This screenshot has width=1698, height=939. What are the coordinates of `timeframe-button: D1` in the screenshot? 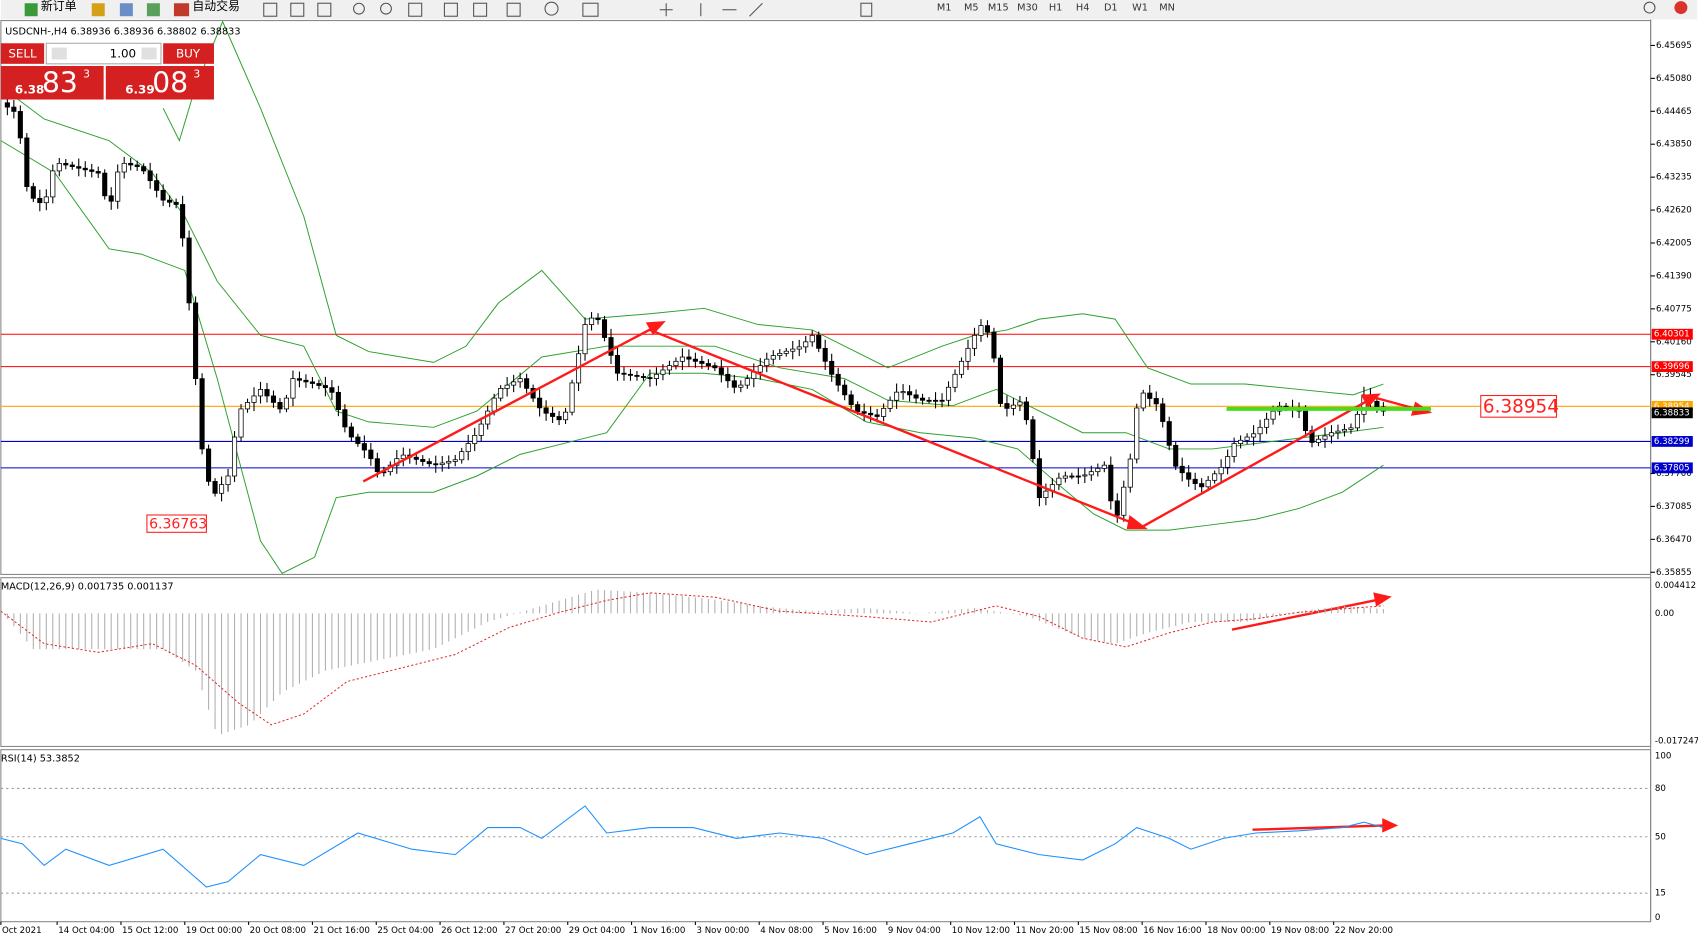 It's located at (1111, 8).